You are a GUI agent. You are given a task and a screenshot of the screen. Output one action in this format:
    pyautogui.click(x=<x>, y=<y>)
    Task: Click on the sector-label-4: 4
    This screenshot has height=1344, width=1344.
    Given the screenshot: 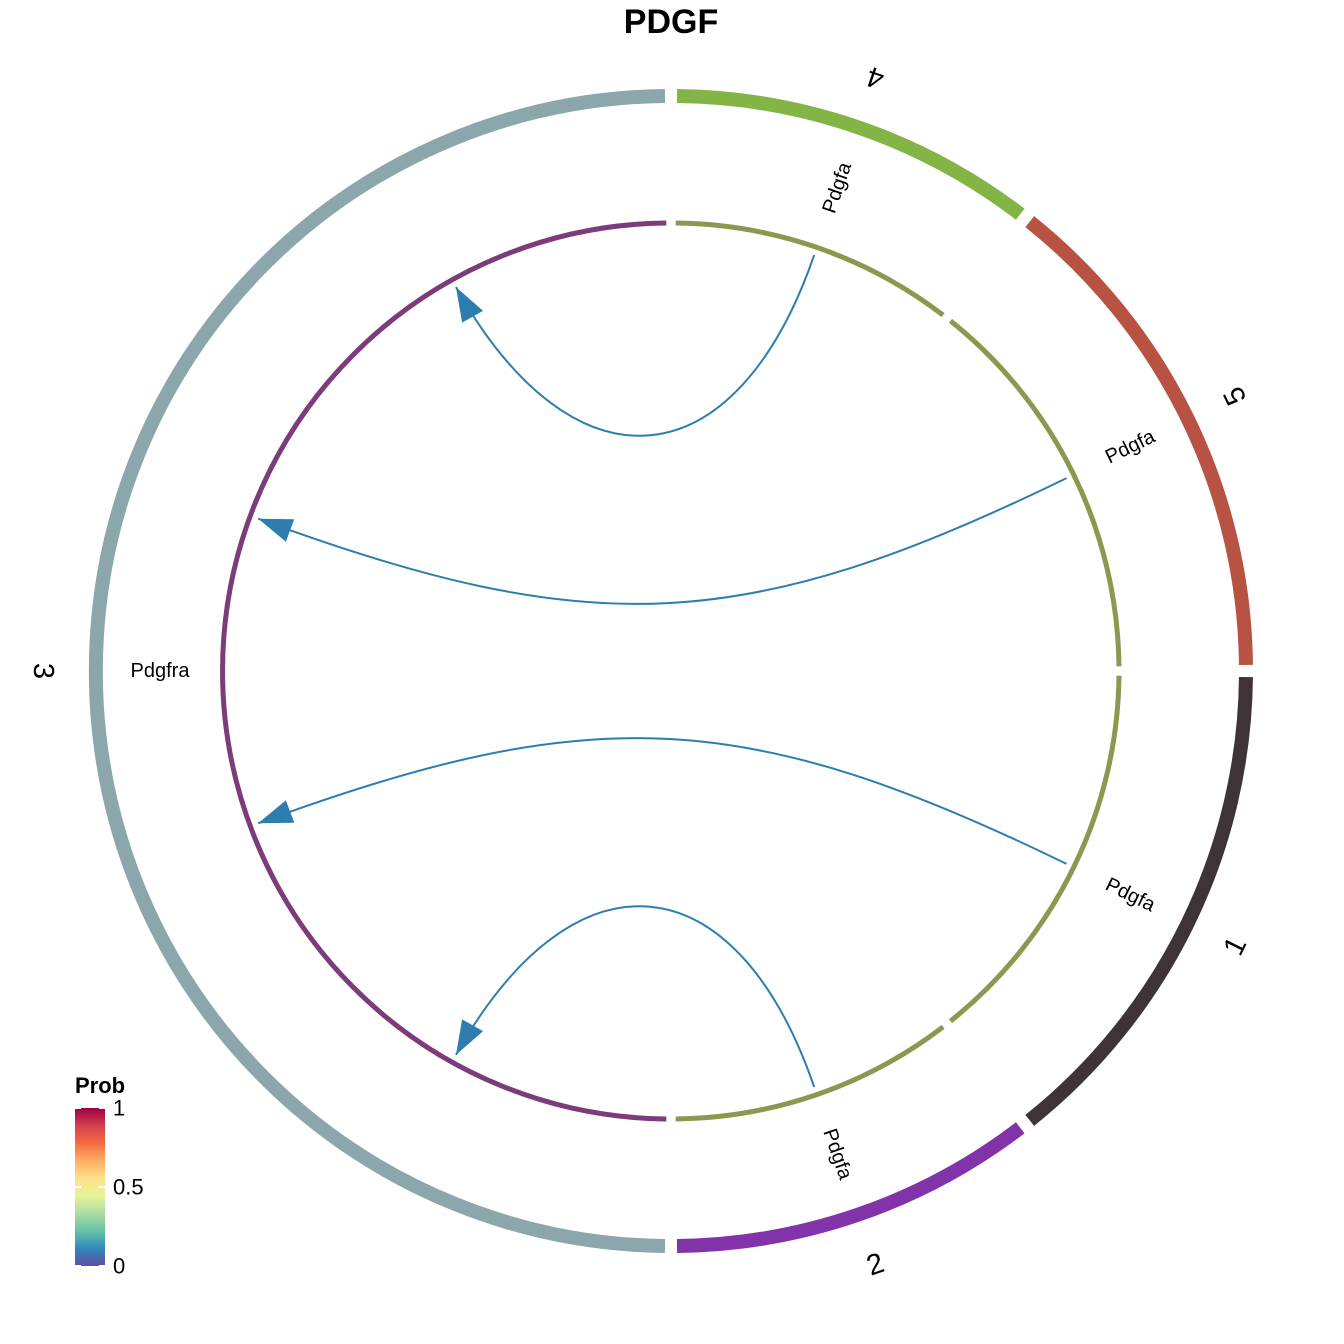 What is the action you would take?
    pyautogui.click(x=876, y=77)
    